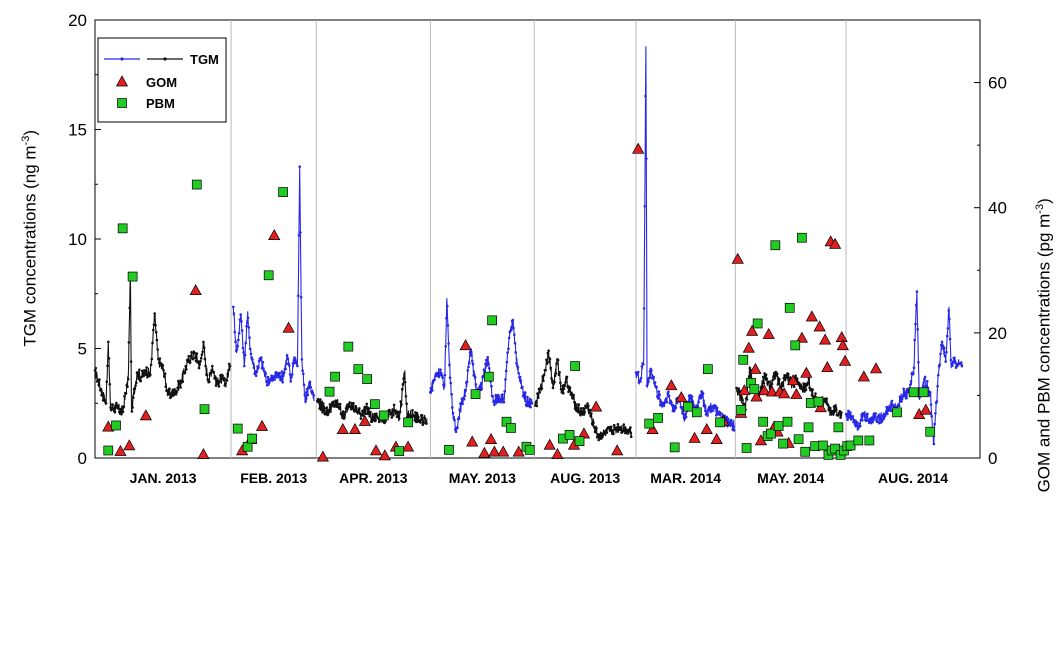 This screenshot has width=1062, height=657. Describe the element at coordinates (77, 239) in the screenshot. I see `left-axis-tick-label: 10` at that location.